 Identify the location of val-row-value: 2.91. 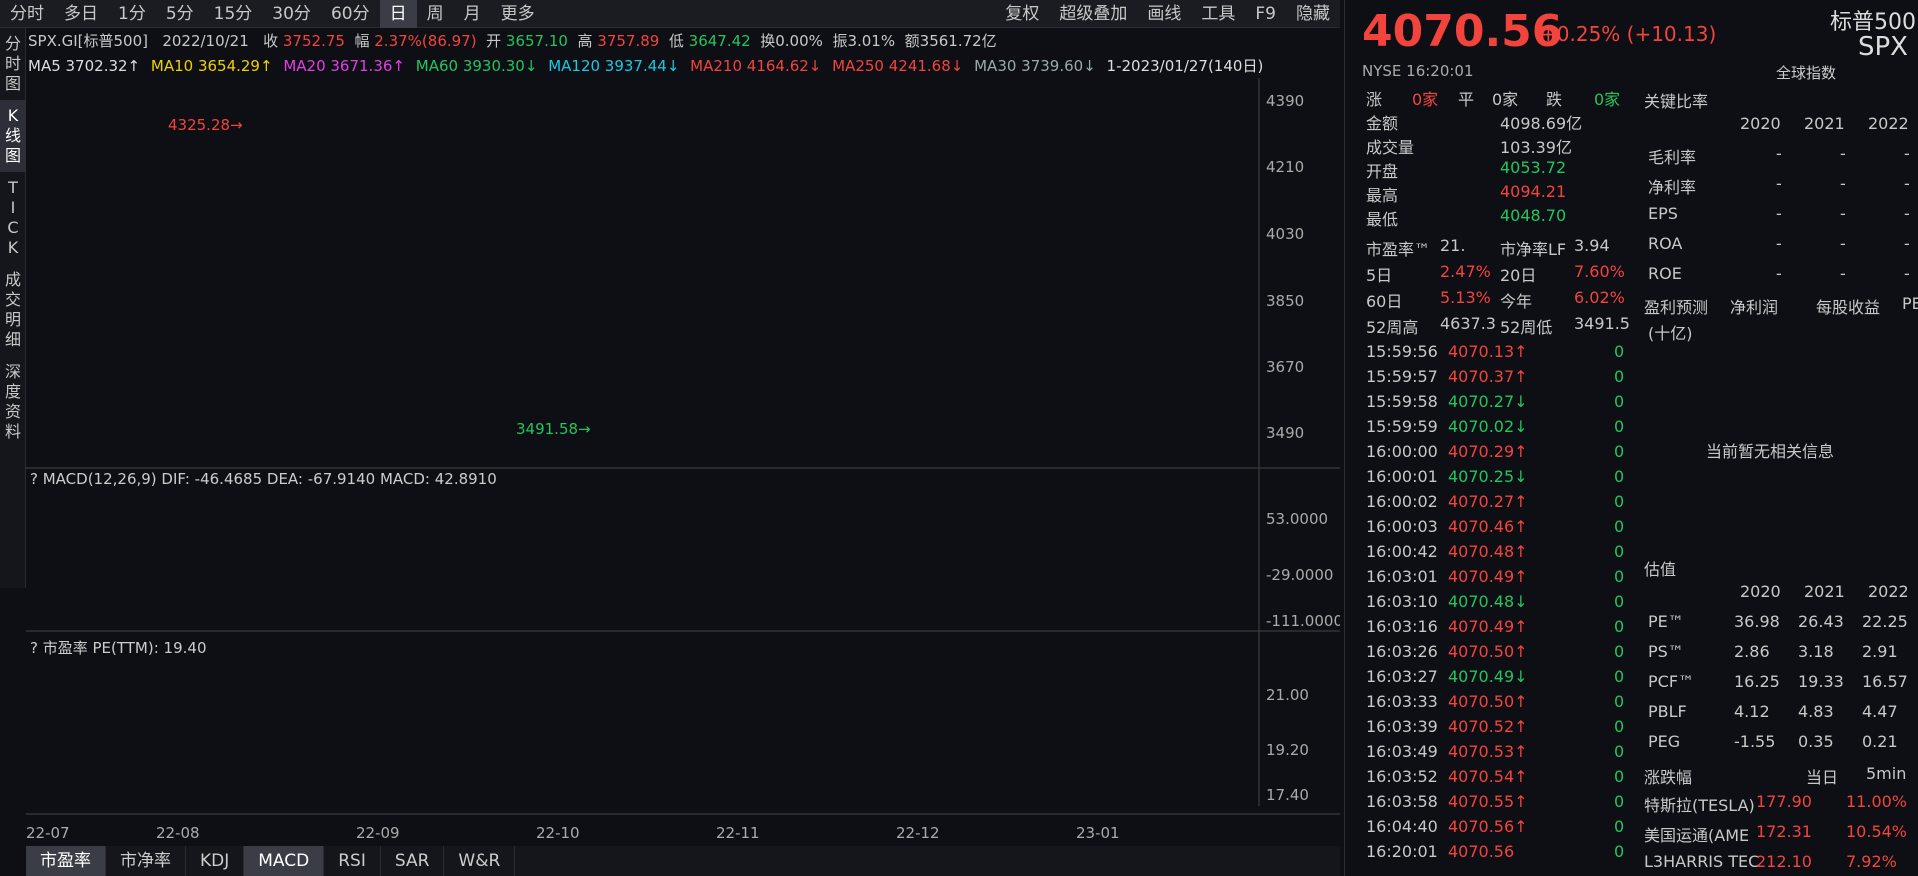
(1880, 651).